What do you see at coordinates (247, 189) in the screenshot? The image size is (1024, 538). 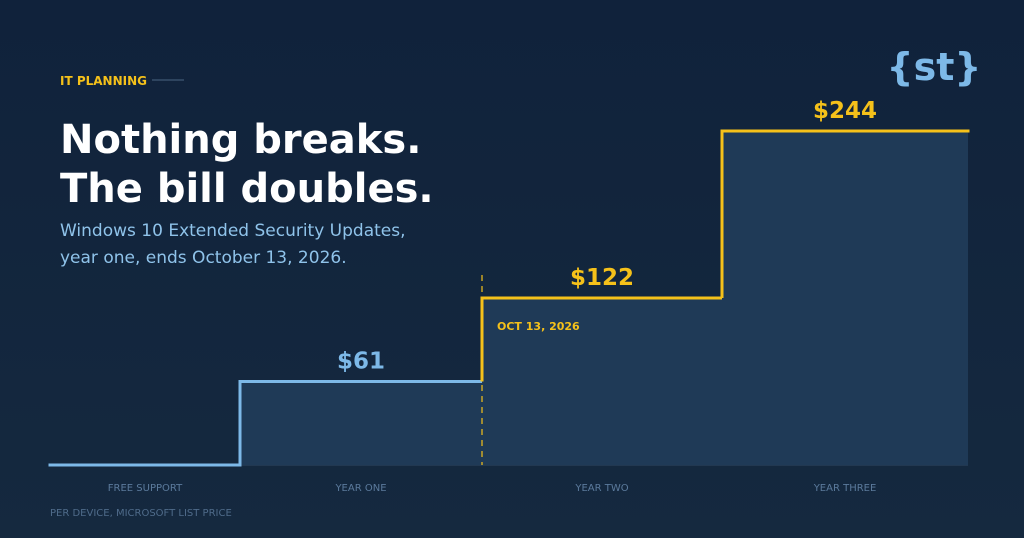 I see `title-line: The bill doubles.` at bounding box center [247, 189].